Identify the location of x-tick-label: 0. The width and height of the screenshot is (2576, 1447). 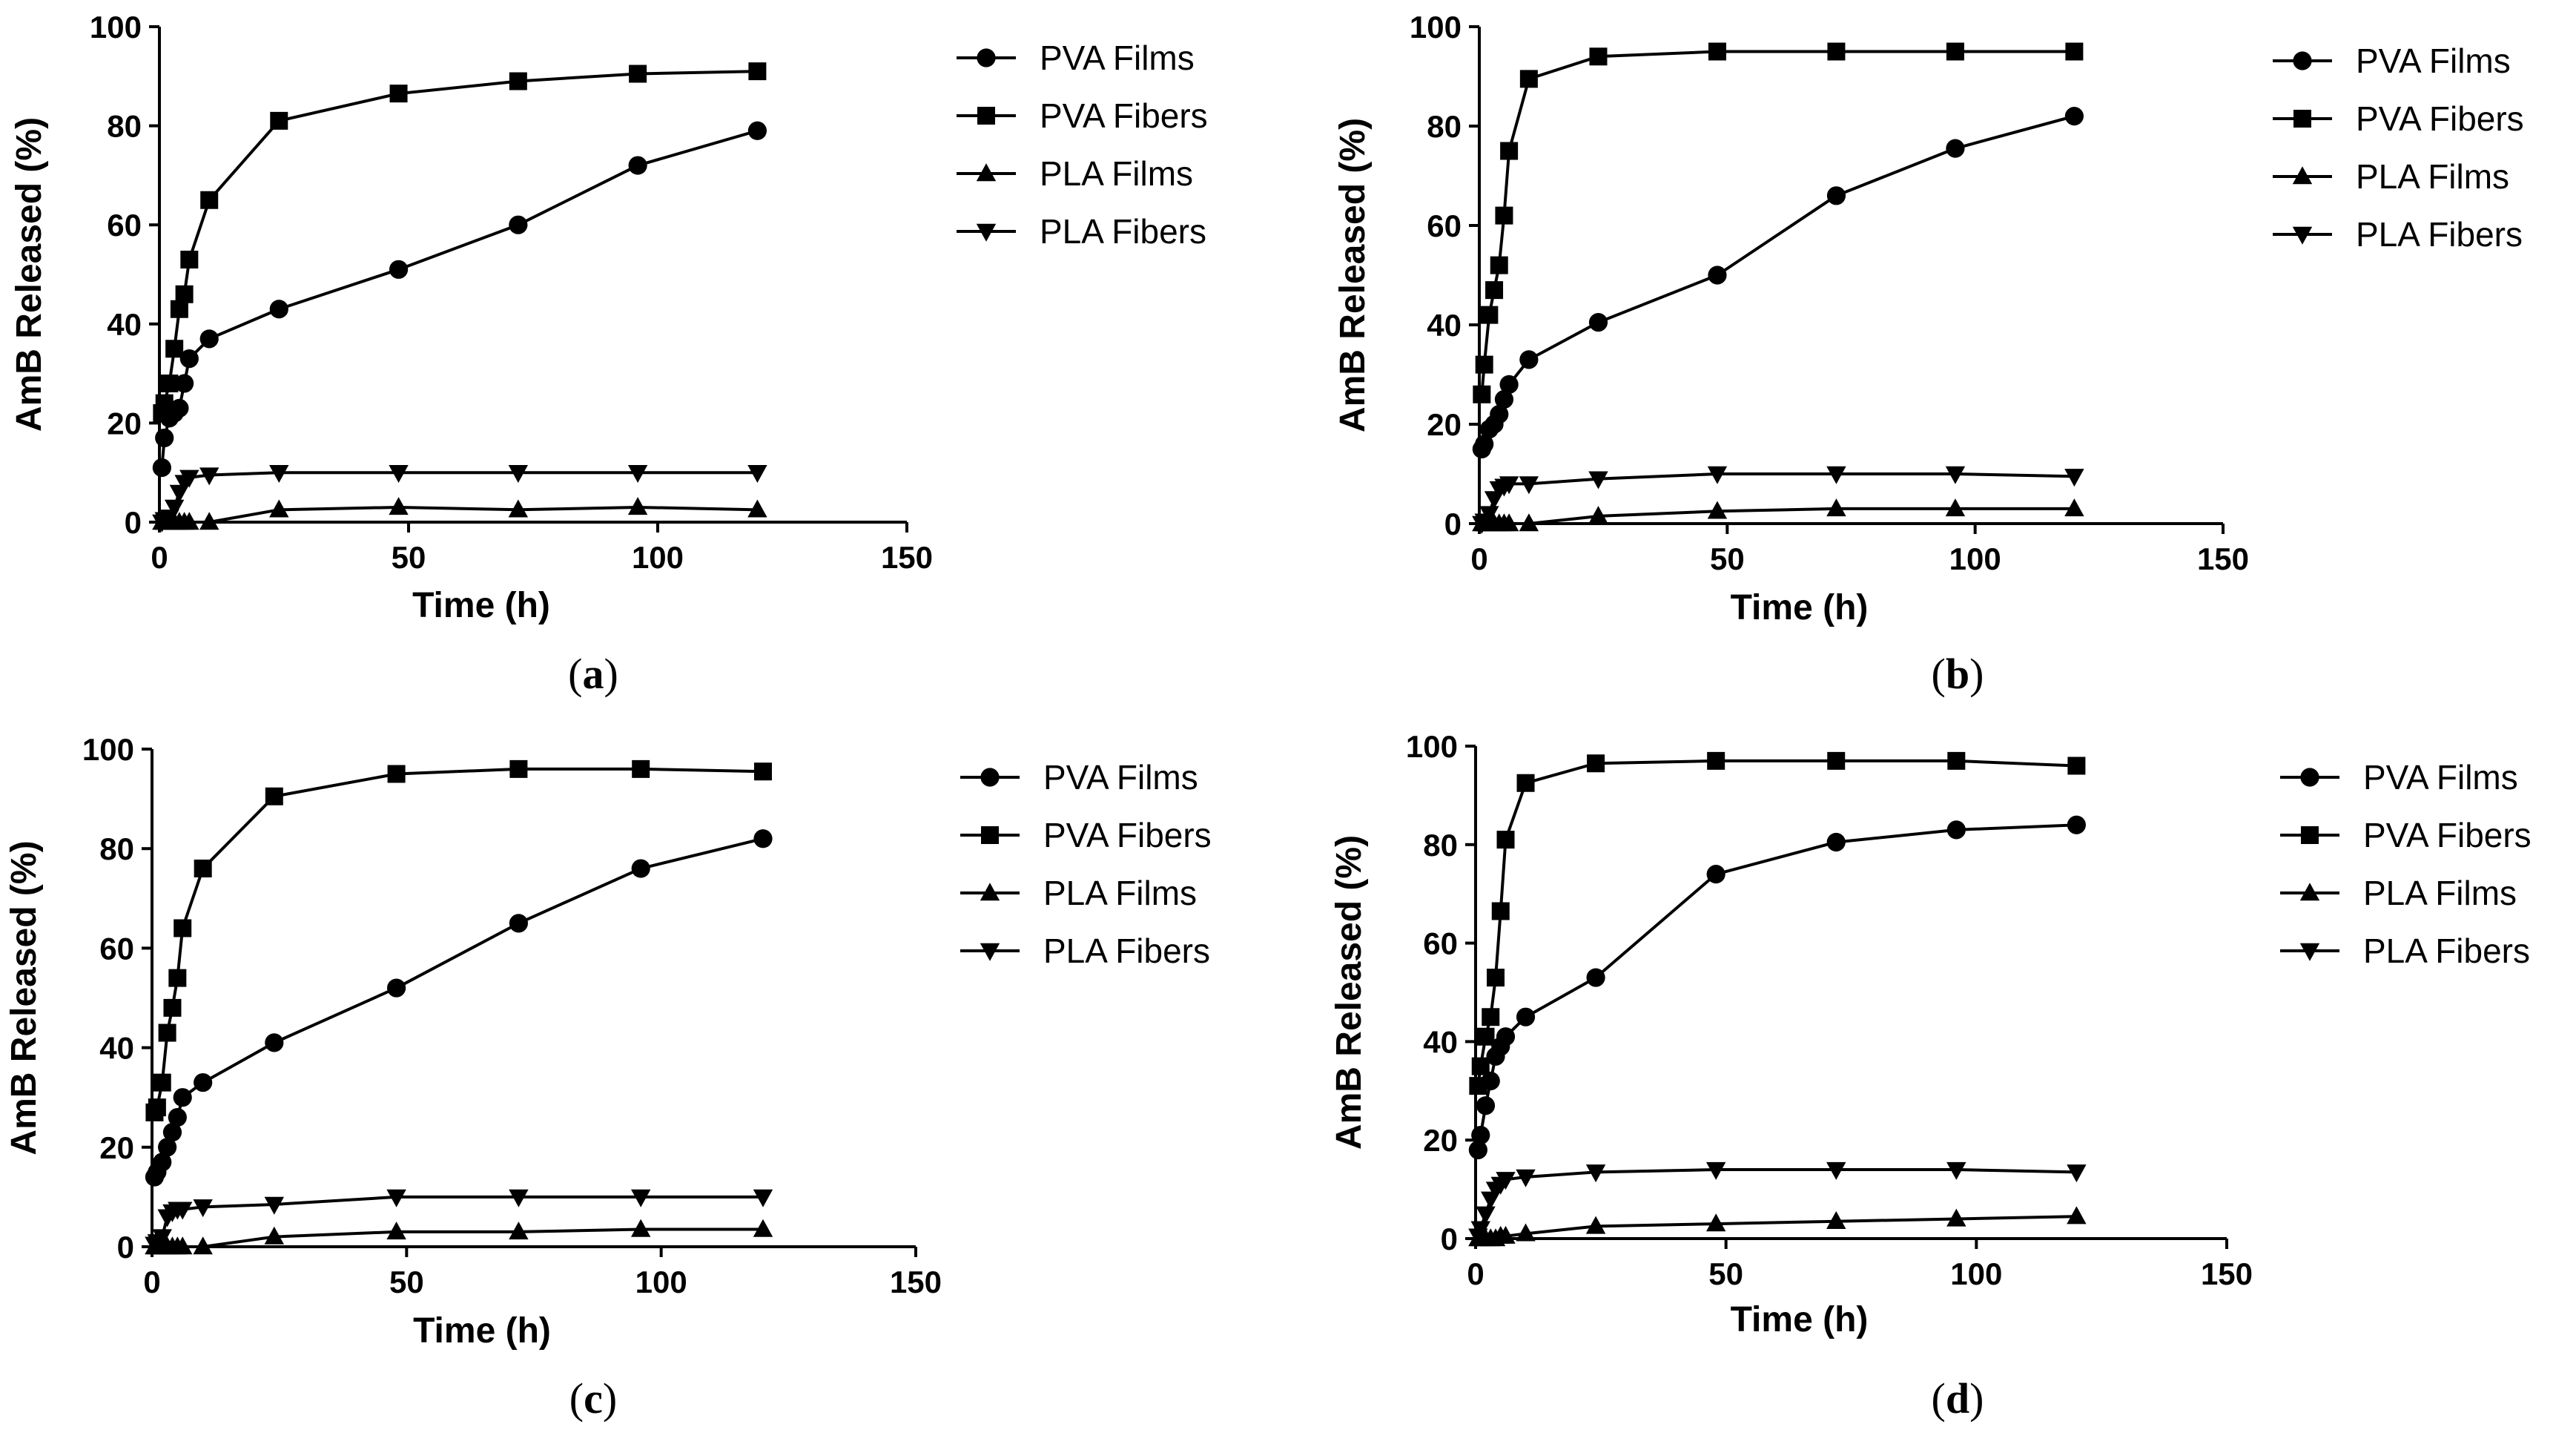
(151, 1282).